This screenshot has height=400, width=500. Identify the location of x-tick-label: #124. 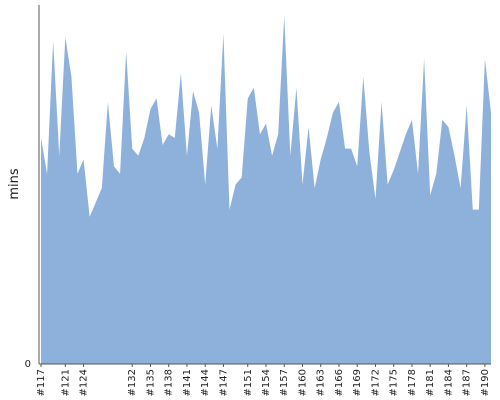
(84, 382).